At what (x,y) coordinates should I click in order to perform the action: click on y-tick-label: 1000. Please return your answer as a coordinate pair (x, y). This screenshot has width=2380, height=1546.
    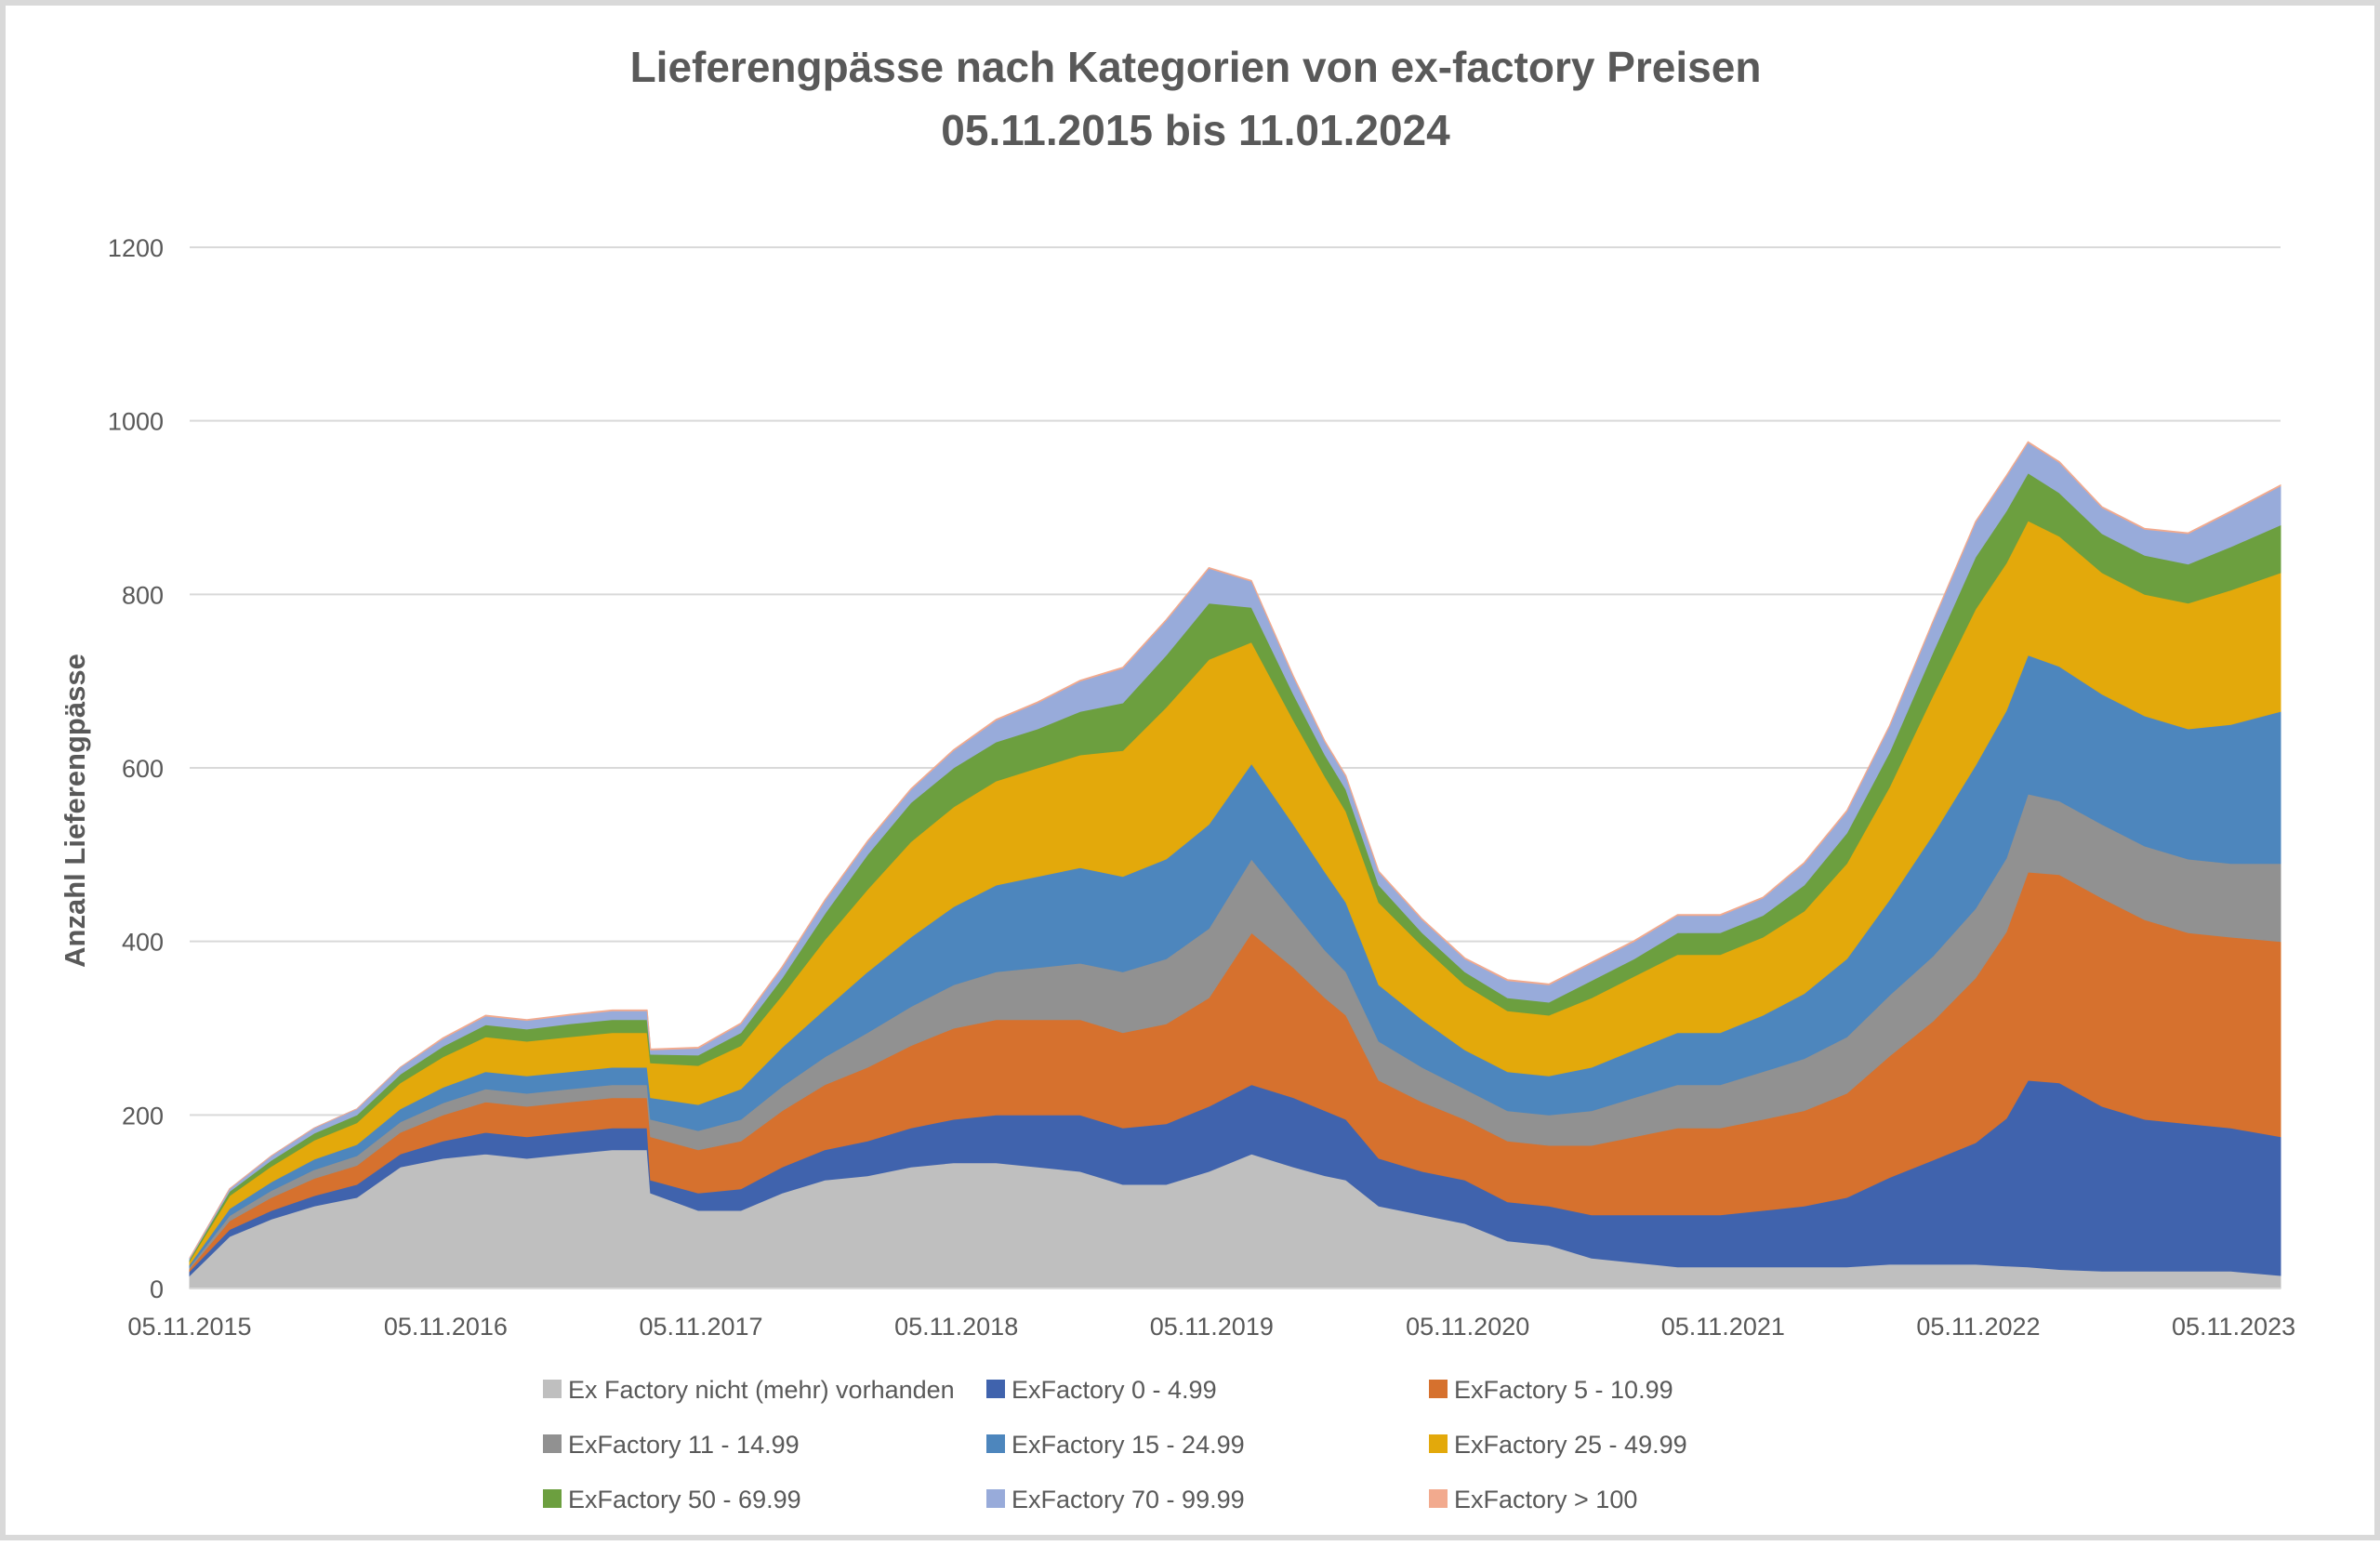
    Looking at the image, I should click on (136, 422).